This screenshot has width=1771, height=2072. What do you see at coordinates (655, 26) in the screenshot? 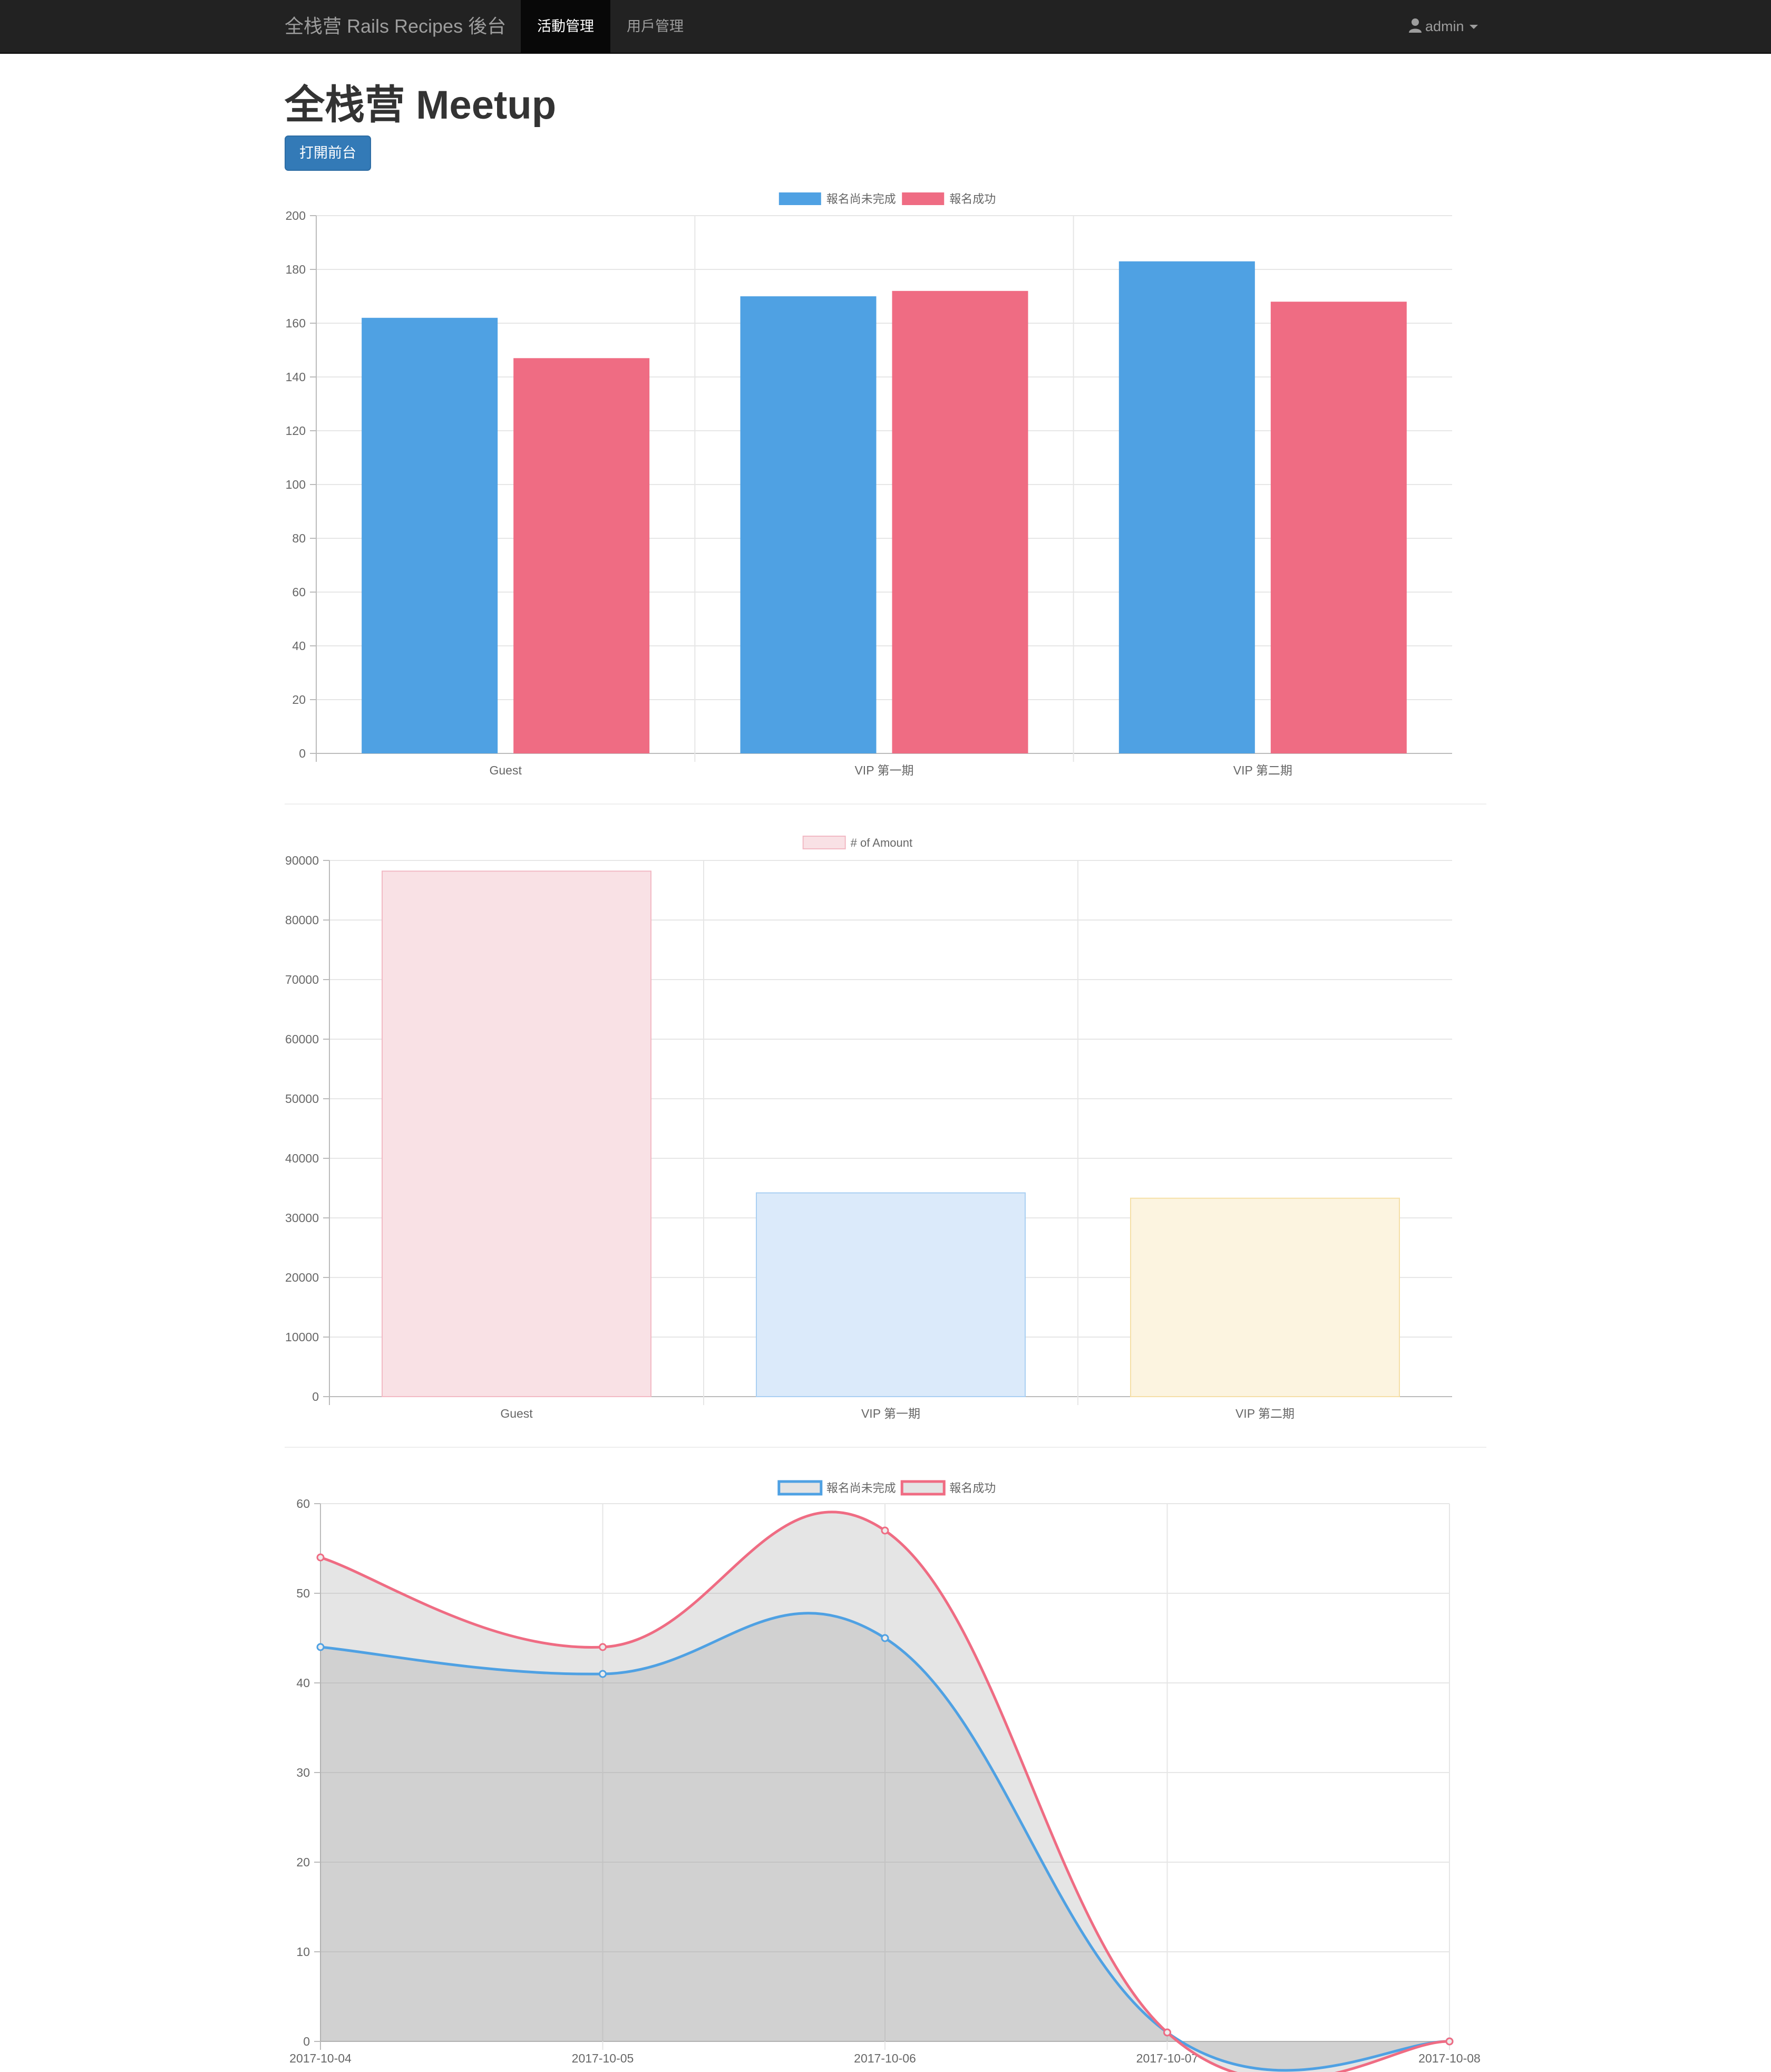
I see `nav-item-user-management: 用戶管理` at bounding box center [655, 26].